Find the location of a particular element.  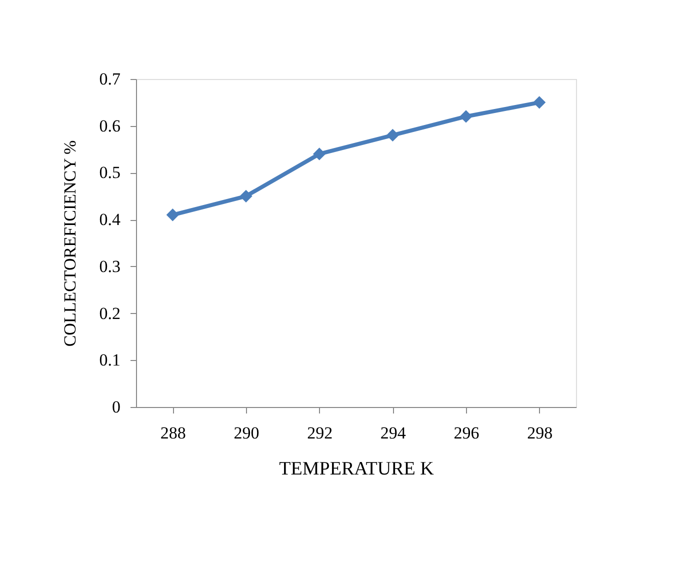

x-tick-label: 296 is located at coordinates (467, 433).